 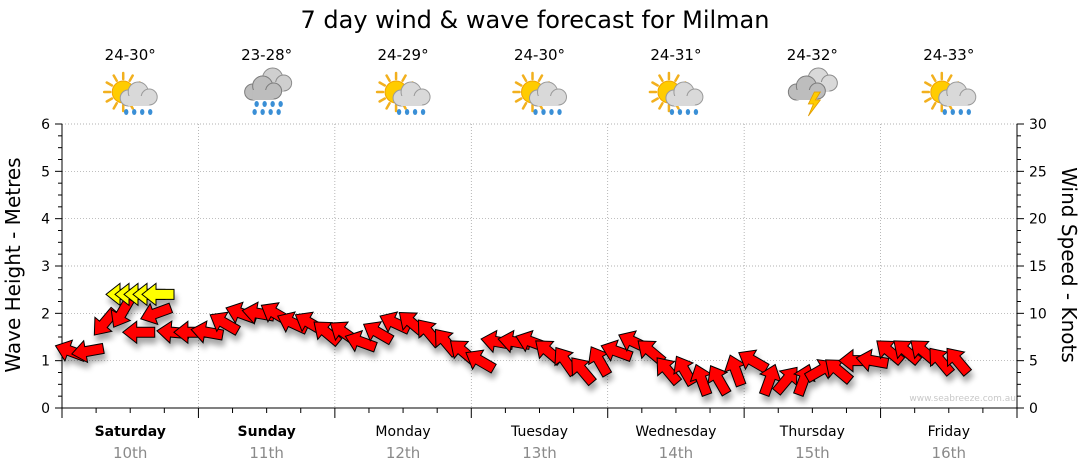 What do you see at coordinates (45, 267) in the screenshot?
I see `left-tick-label: 3` at bounding box center [45, 267].